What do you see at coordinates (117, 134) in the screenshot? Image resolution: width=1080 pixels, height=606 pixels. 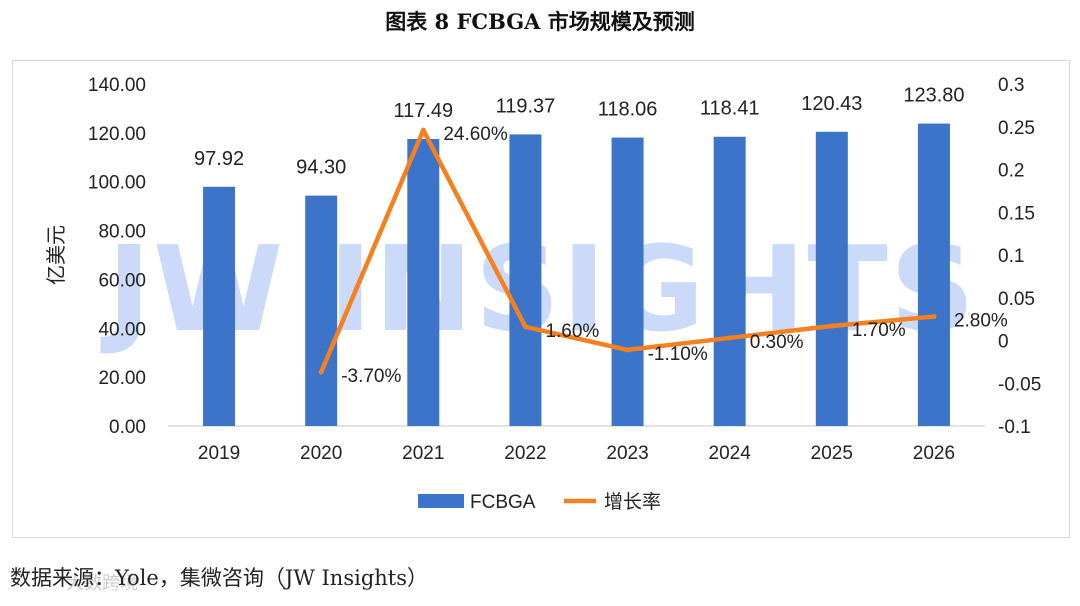 I see `y-tick-label: 120.00` at bounding box center [117, 134].